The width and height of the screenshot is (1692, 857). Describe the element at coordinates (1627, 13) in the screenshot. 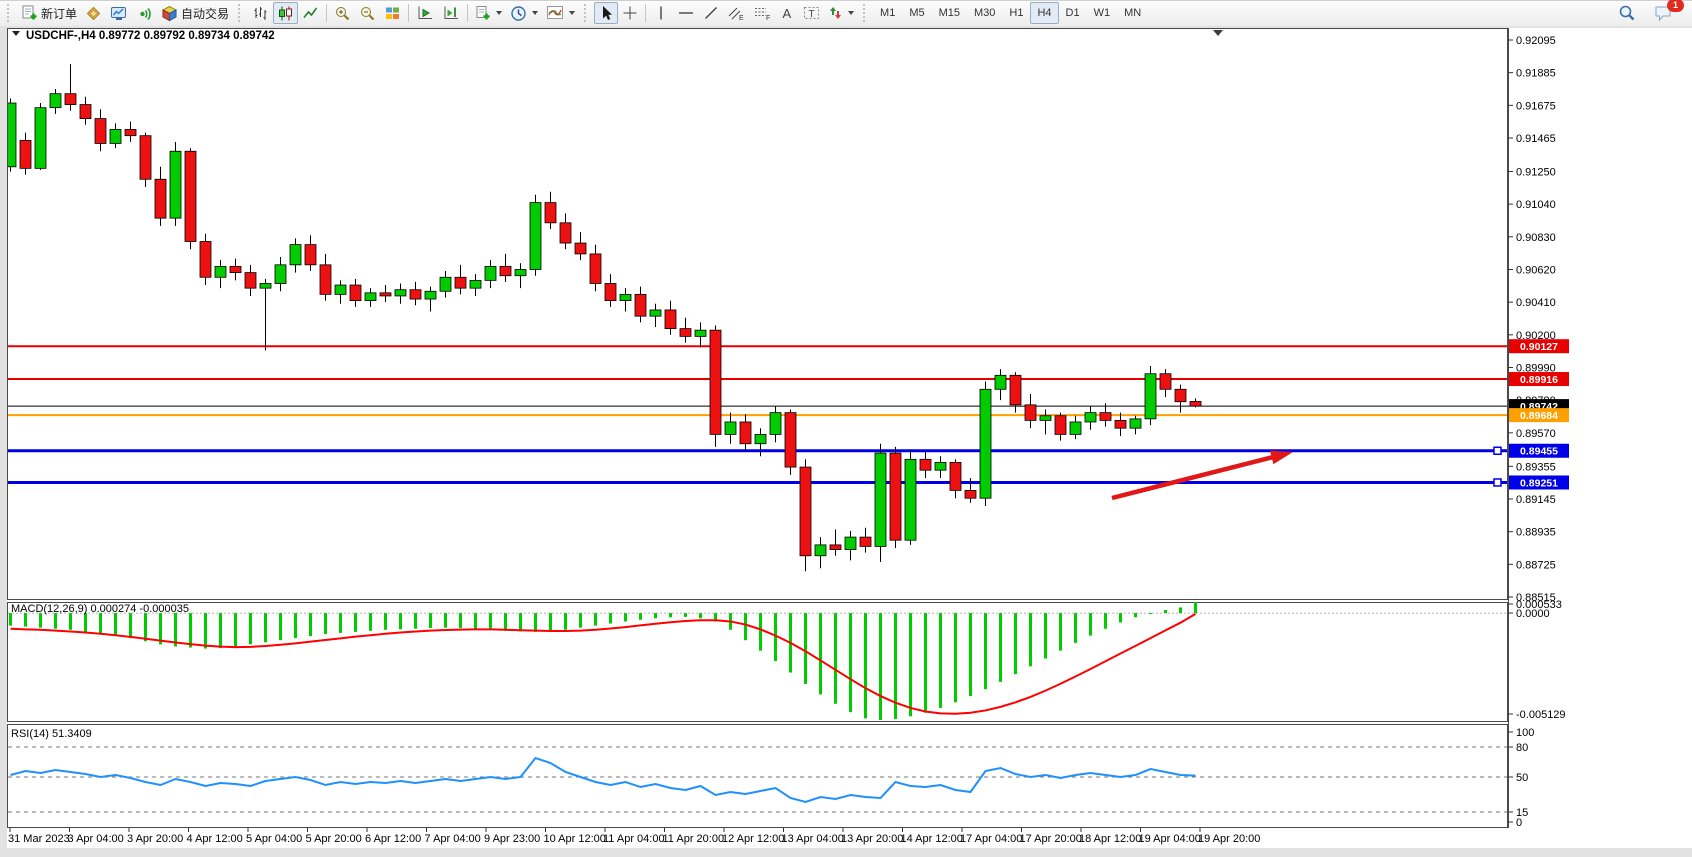

I see `search-button` at that location.